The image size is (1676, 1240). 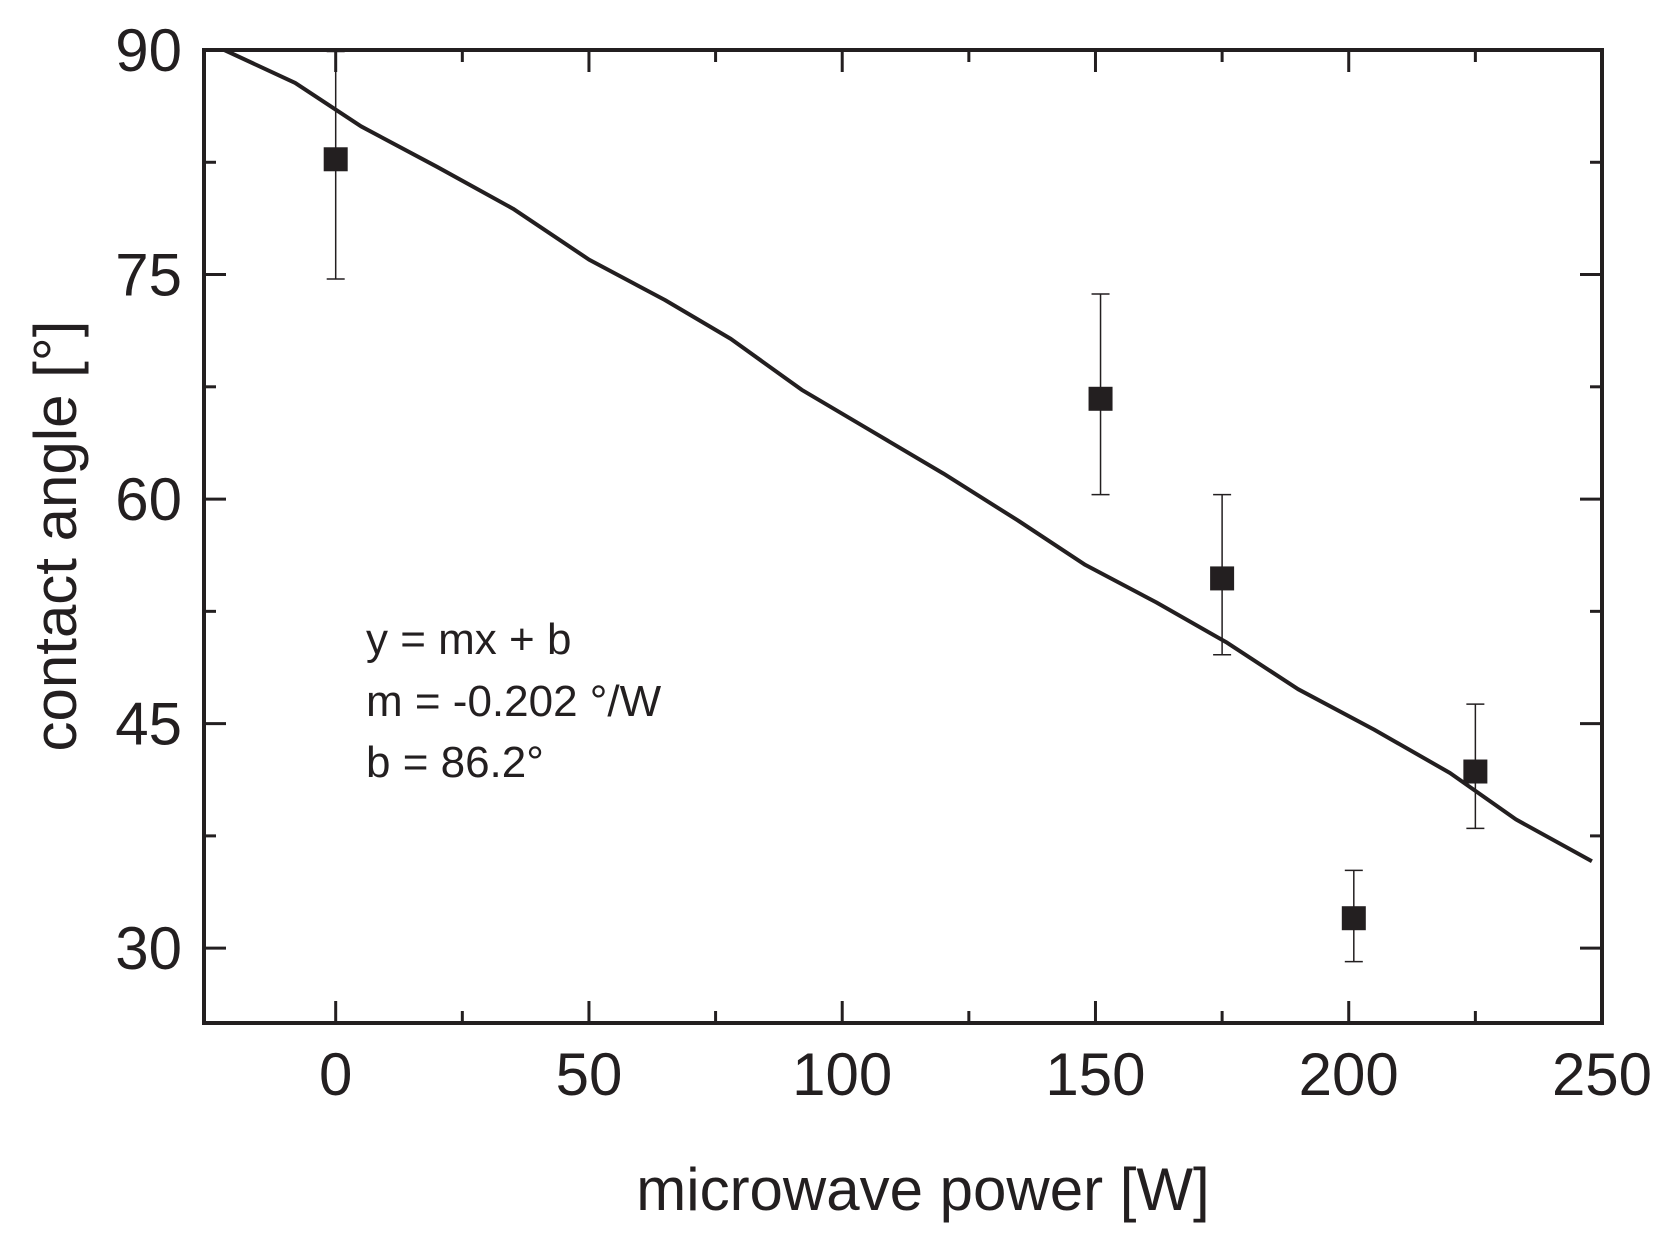 I want to click on y-tick-label: 60, so click(x=148, y=499).